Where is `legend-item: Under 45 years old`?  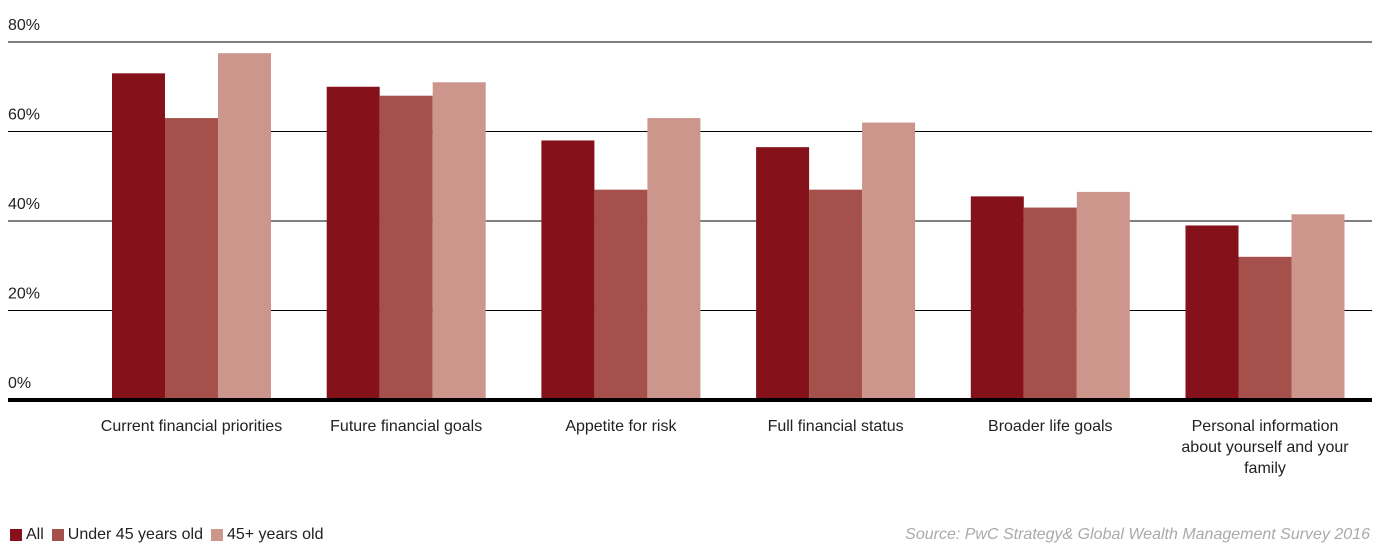 legend-item: Under 45 years old is located at coordinates (127, 535).